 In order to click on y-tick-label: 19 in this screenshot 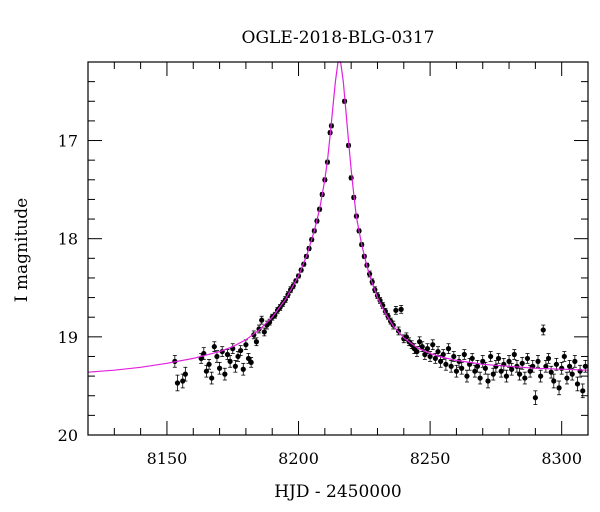, I will do `click(68, 337)`.